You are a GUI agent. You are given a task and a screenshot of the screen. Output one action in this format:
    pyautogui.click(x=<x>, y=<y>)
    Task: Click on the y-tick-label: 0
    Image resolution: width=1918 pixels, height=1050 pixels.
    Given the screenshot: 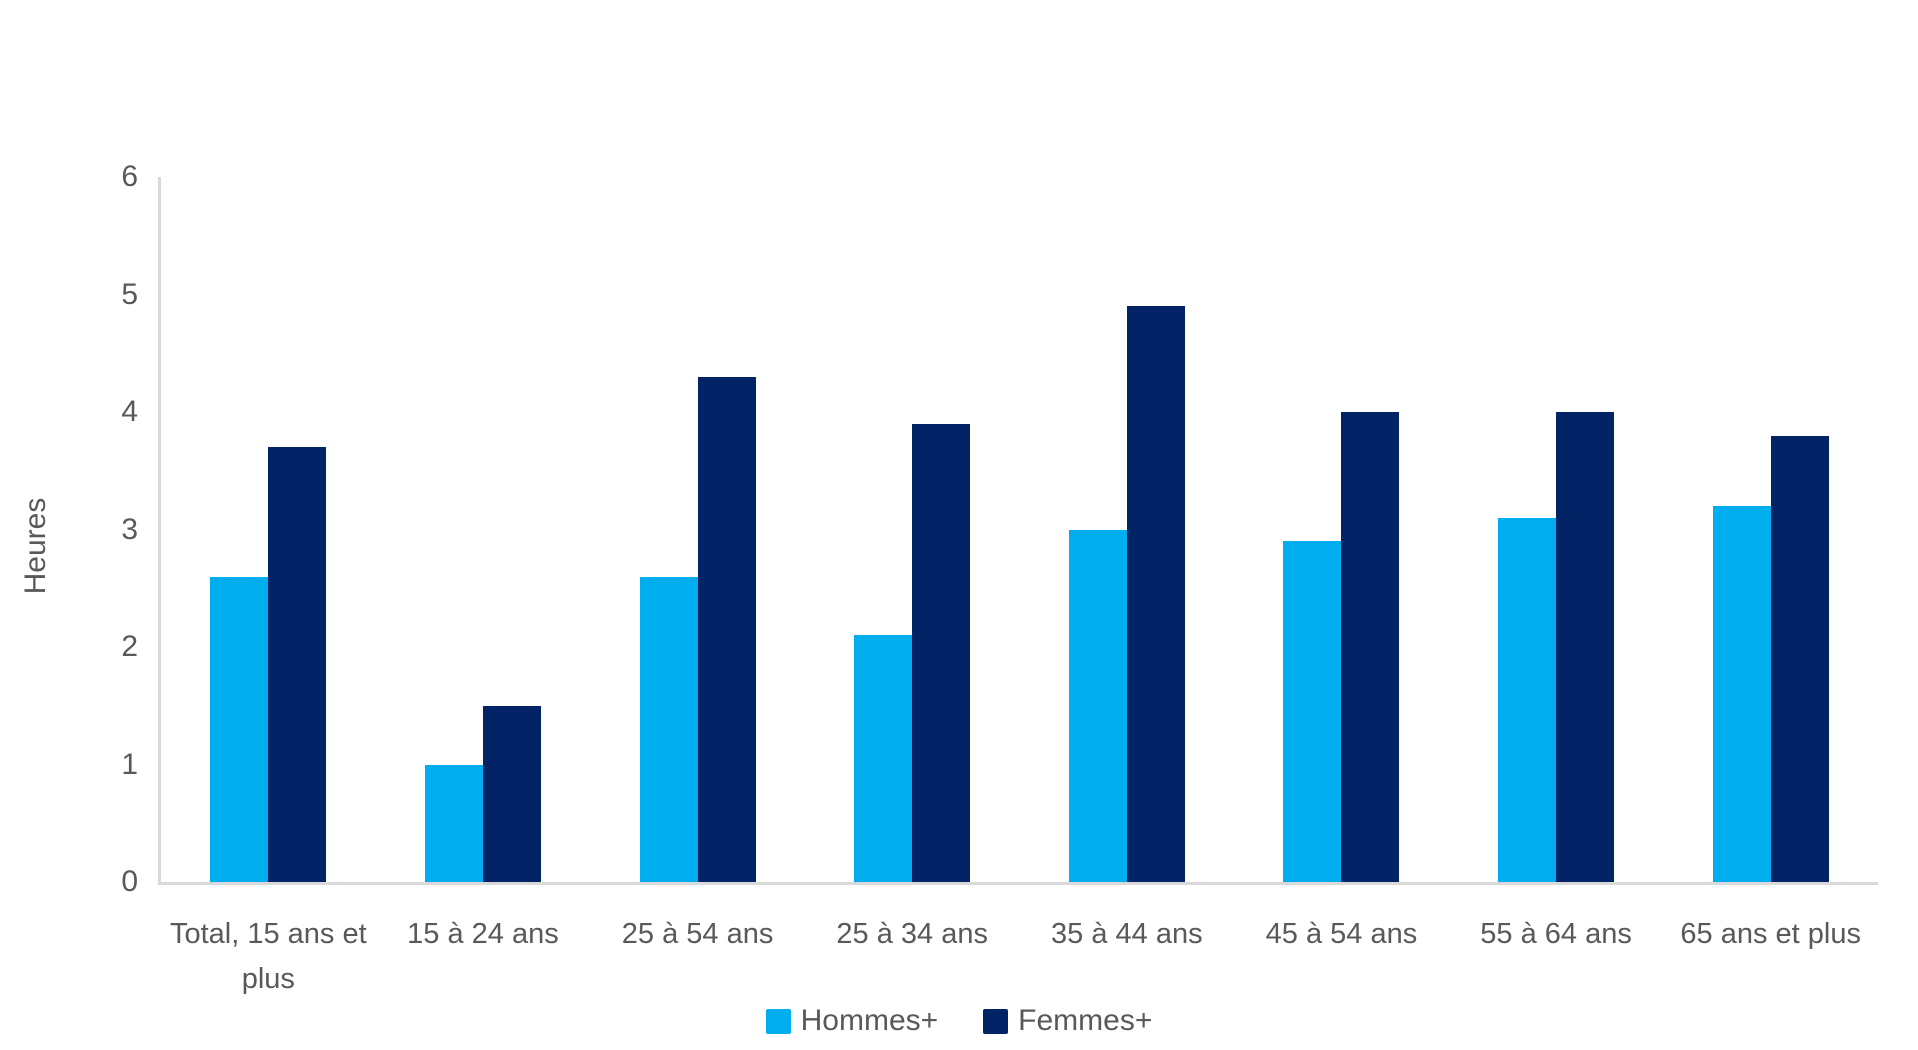 What is the action you would take?
    pyautogui.click(x=129, y=881)
    